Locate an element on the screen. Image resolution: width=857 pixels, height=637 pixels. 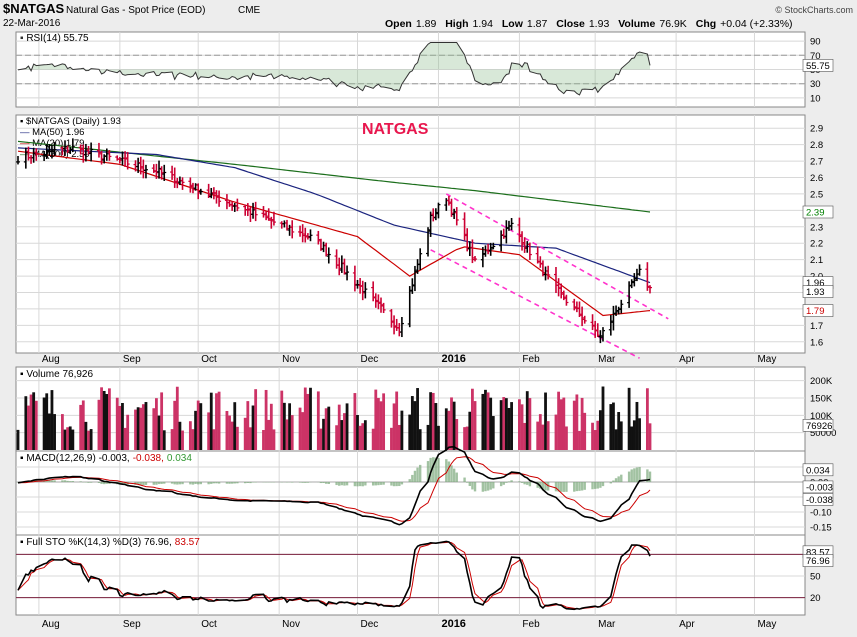
x-axis-label: May is located at coordinates (766, 624).